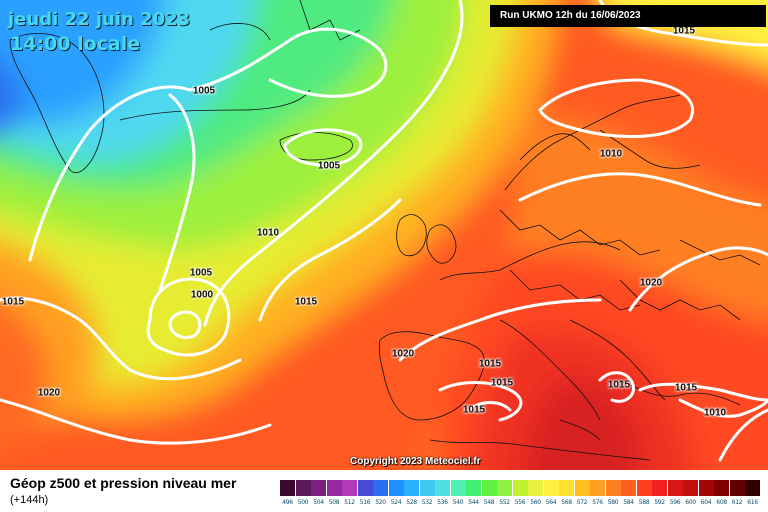 The height and width of the screenshot is (512, 768). I want to click on scale-tick-label: 592, so click(659, 502).